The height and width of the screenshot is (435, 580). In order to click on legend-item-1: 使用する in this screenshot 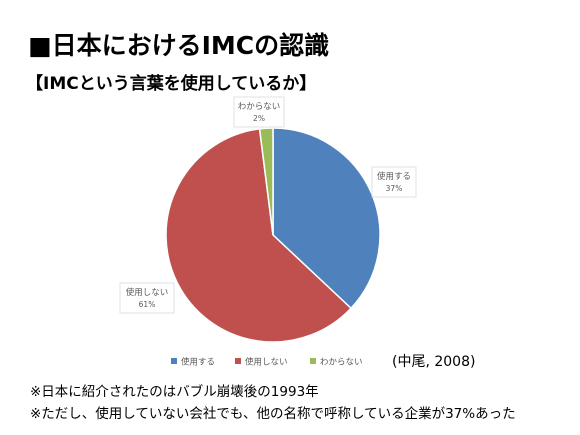, I will do `click(193, 362)`.